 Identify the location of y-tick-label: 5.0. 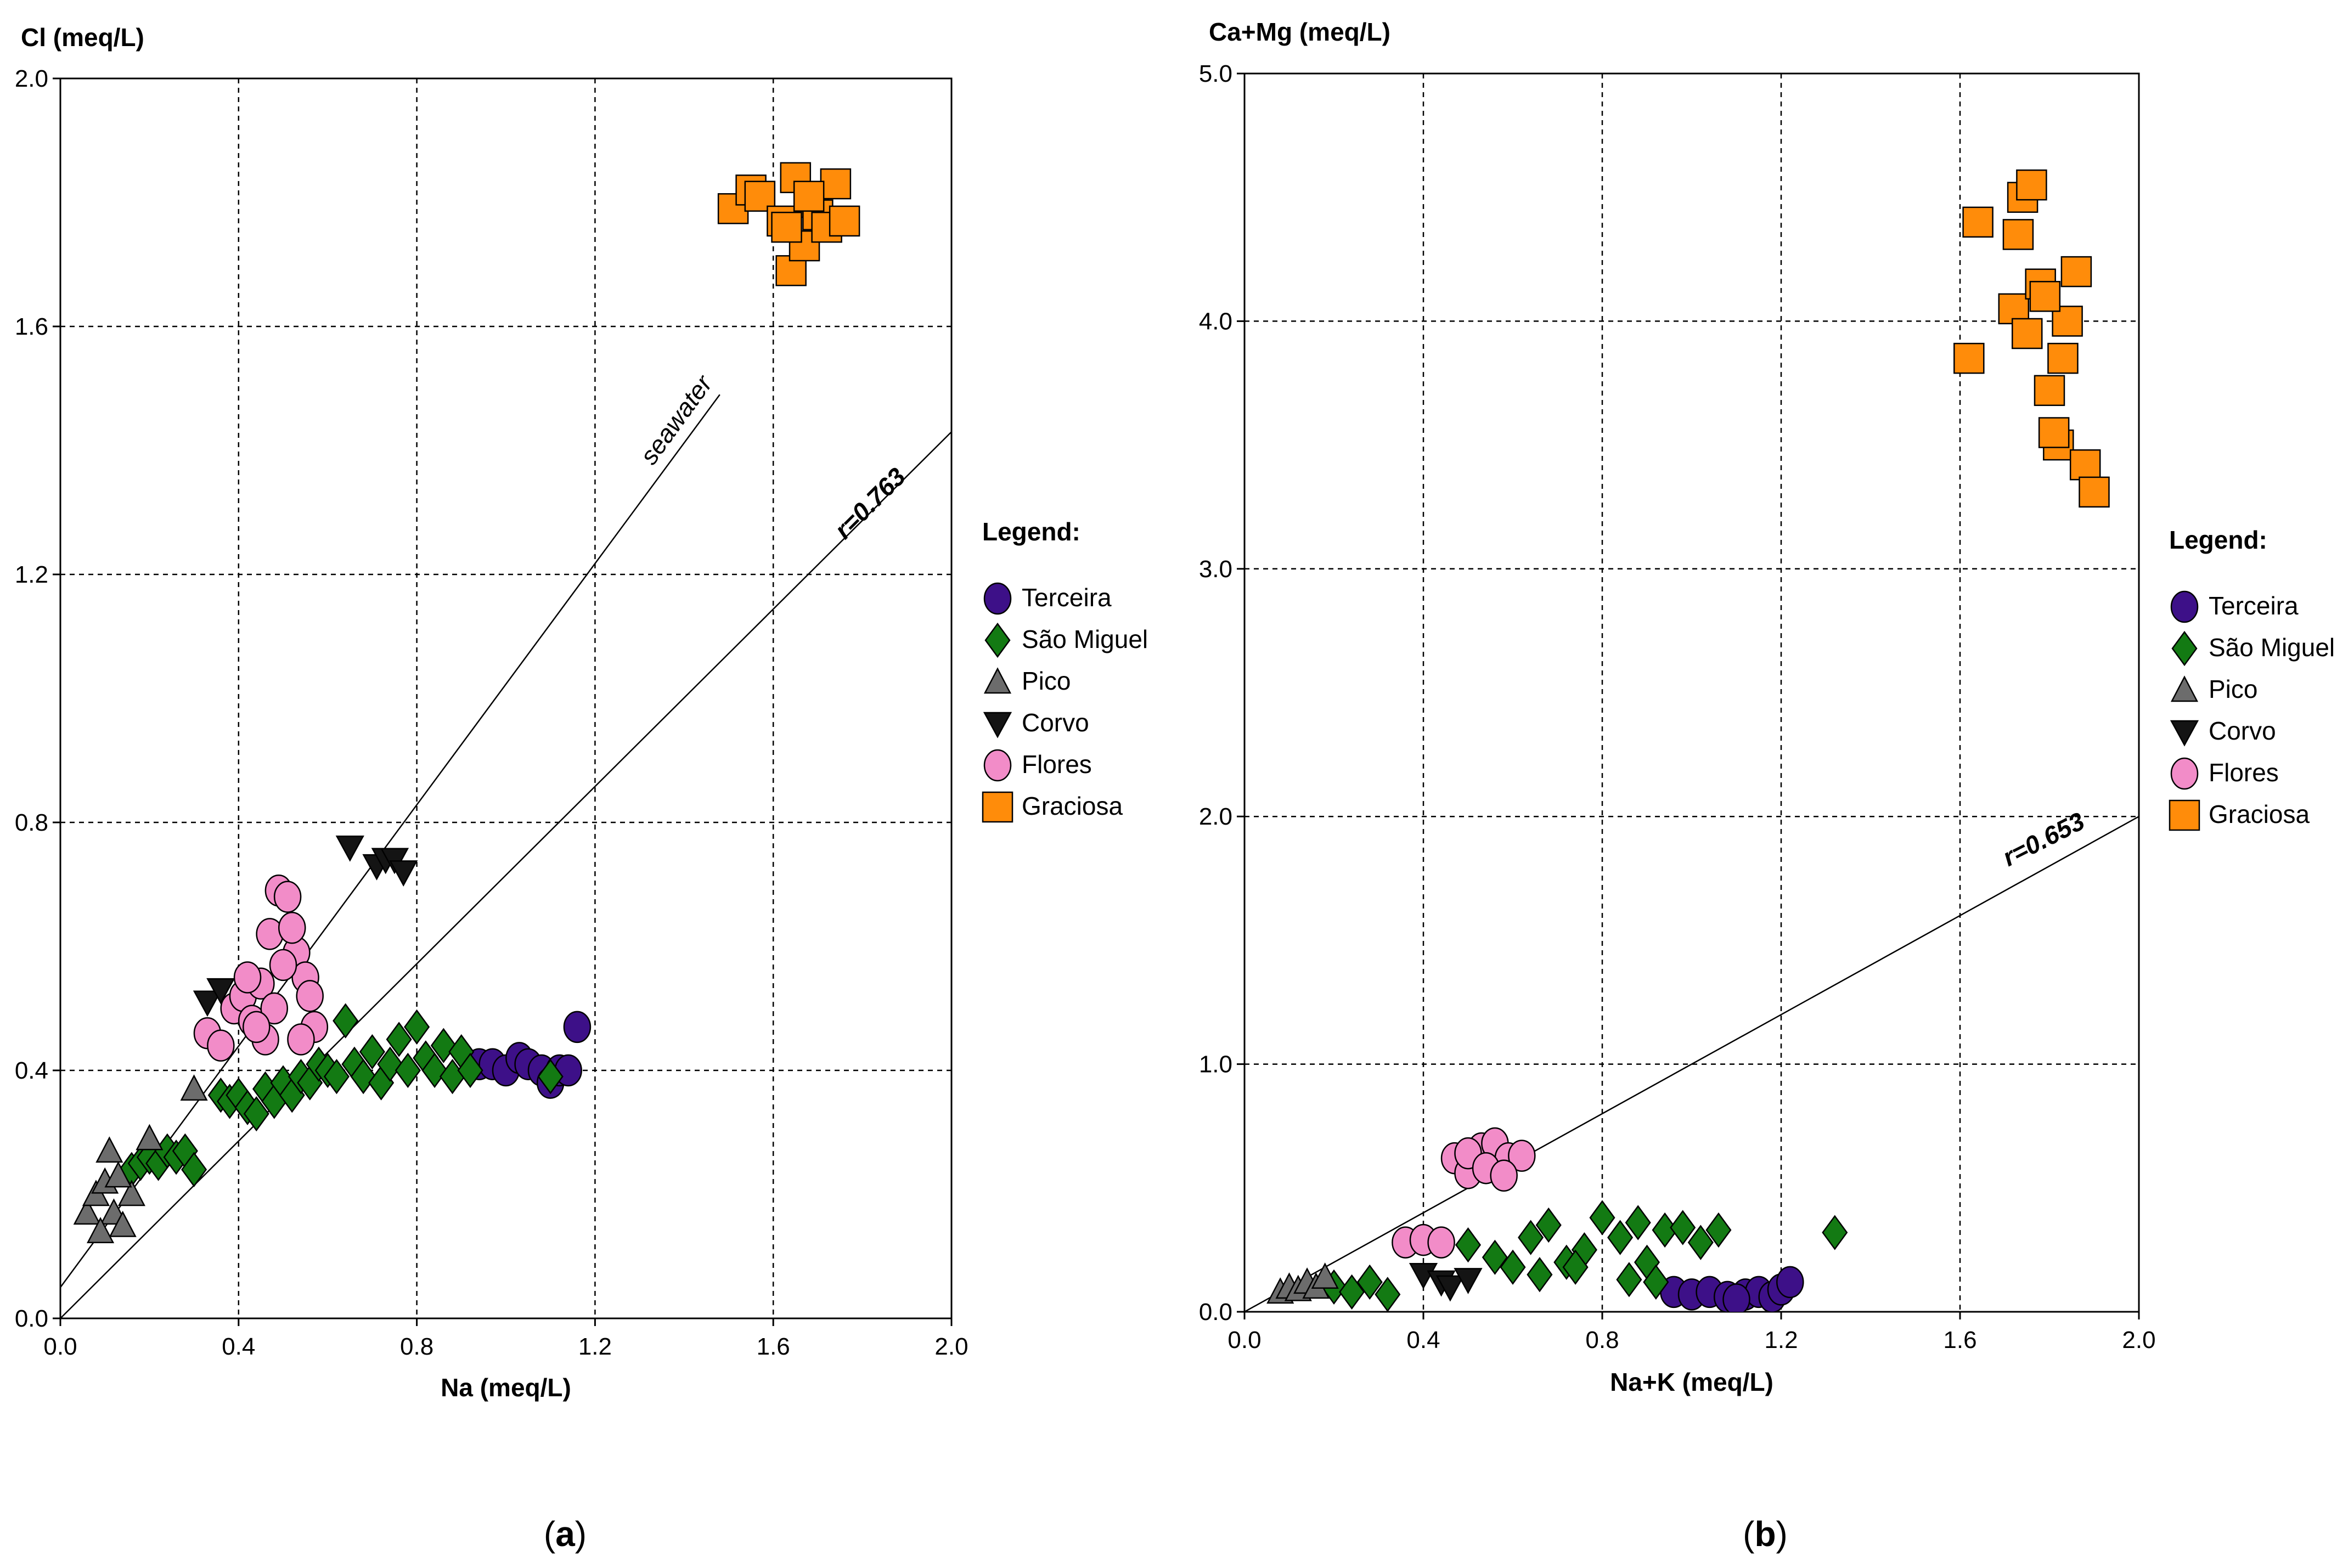
(1215, 73).